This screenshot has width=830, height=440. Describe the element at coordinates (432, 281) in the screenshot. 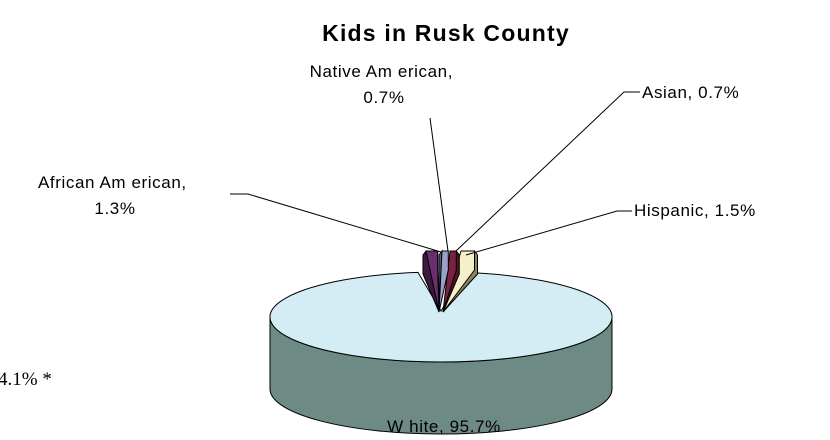

I see `slice-african-american` at that location.